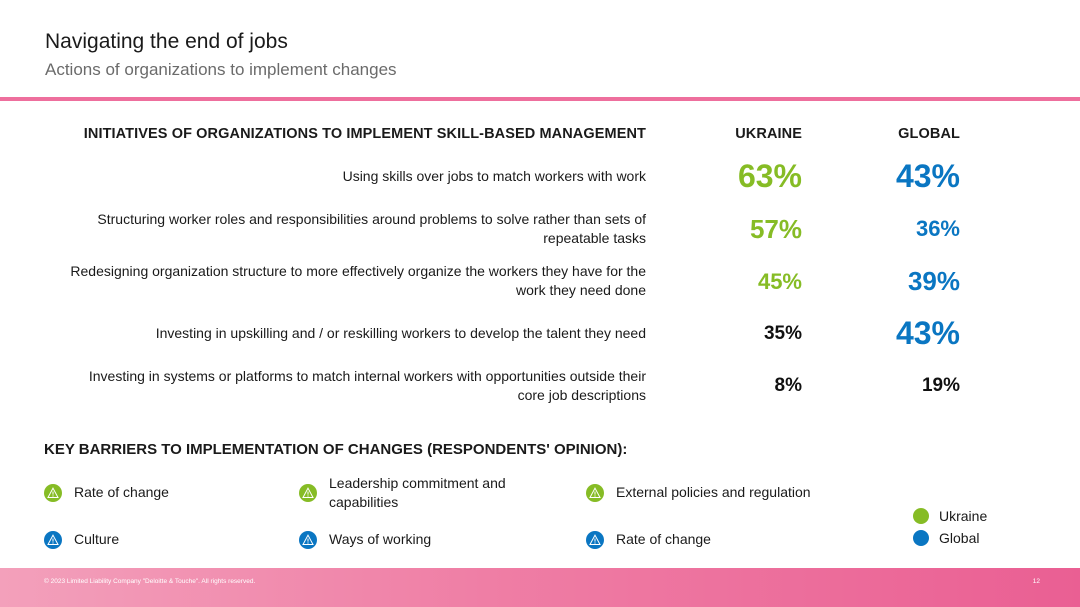 This screenshot has width=1080, height=607. I want to click on barrier-item-global: Ways of working, so click(365, 539).